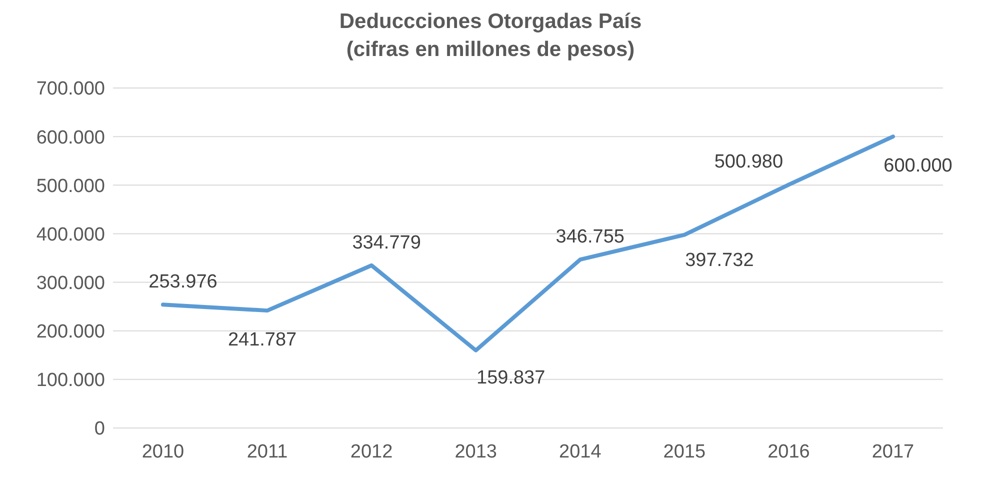 The height and width of the screenshot is (482, 981). Describe the element at coordinates (99, 429) in the screenshot. I see `y-tick-label: 0` at that location.